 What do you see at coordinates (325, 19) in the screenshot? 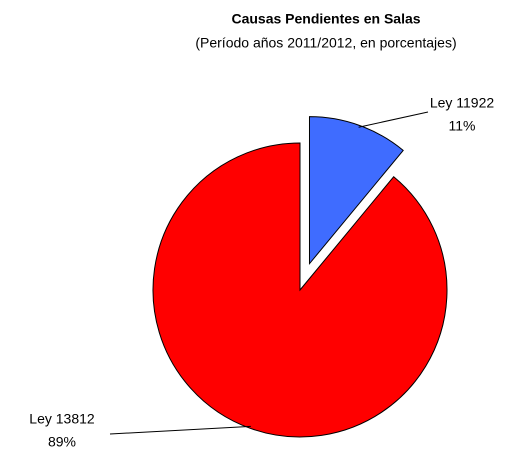
I see `chart-title: Causas Pendientes en Salas` at bounding box center [325, 19].